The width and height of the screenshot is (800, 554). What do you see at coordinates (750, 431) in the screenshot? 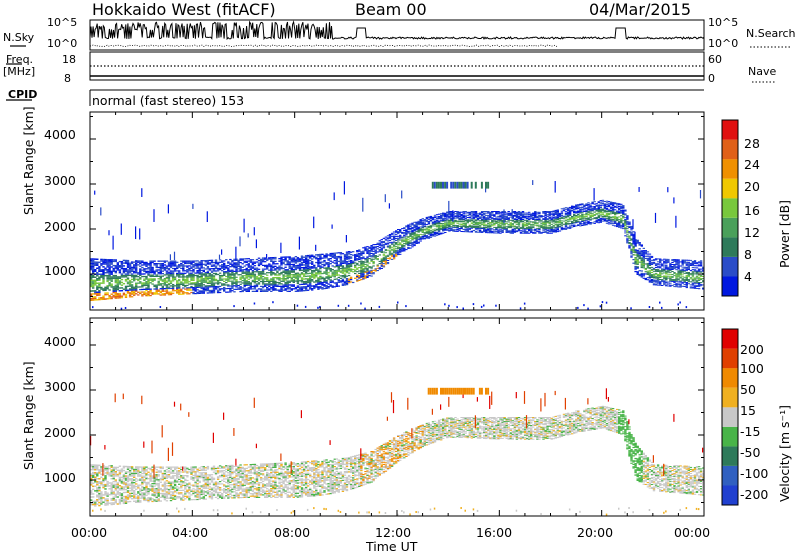
I see `velocity-cb-tick: -15` at bounding box center [750, 431].